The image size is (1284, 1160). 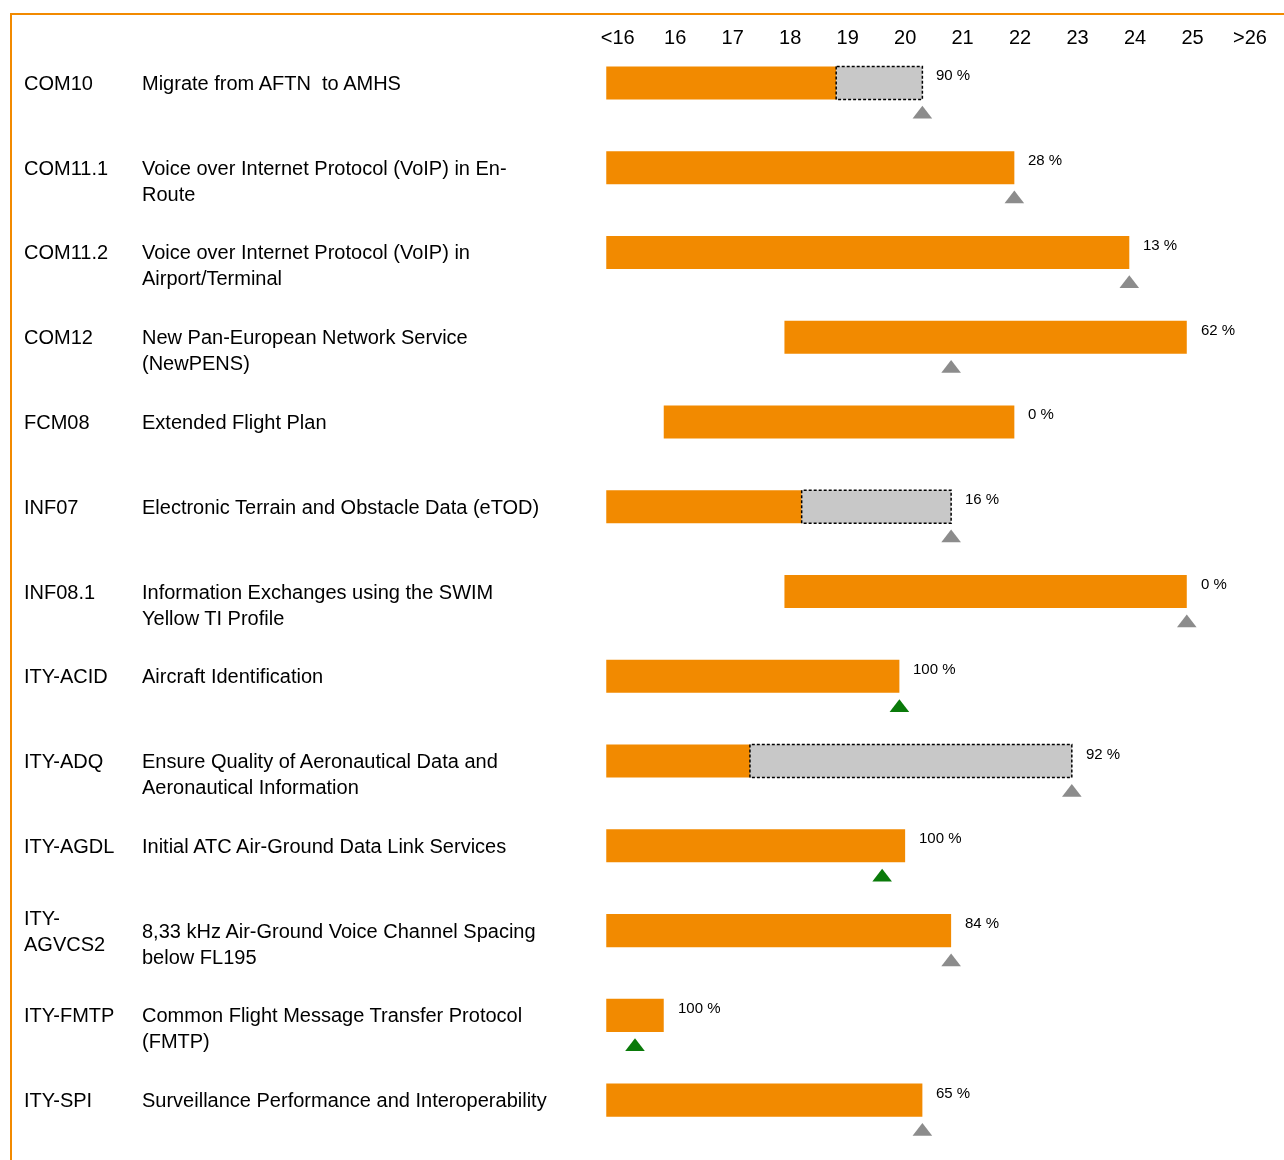 What do you see at coordinates (57, 421) in the screenshot?
I see `y-tick-label: FCM08` at bounding box center [57, 421].